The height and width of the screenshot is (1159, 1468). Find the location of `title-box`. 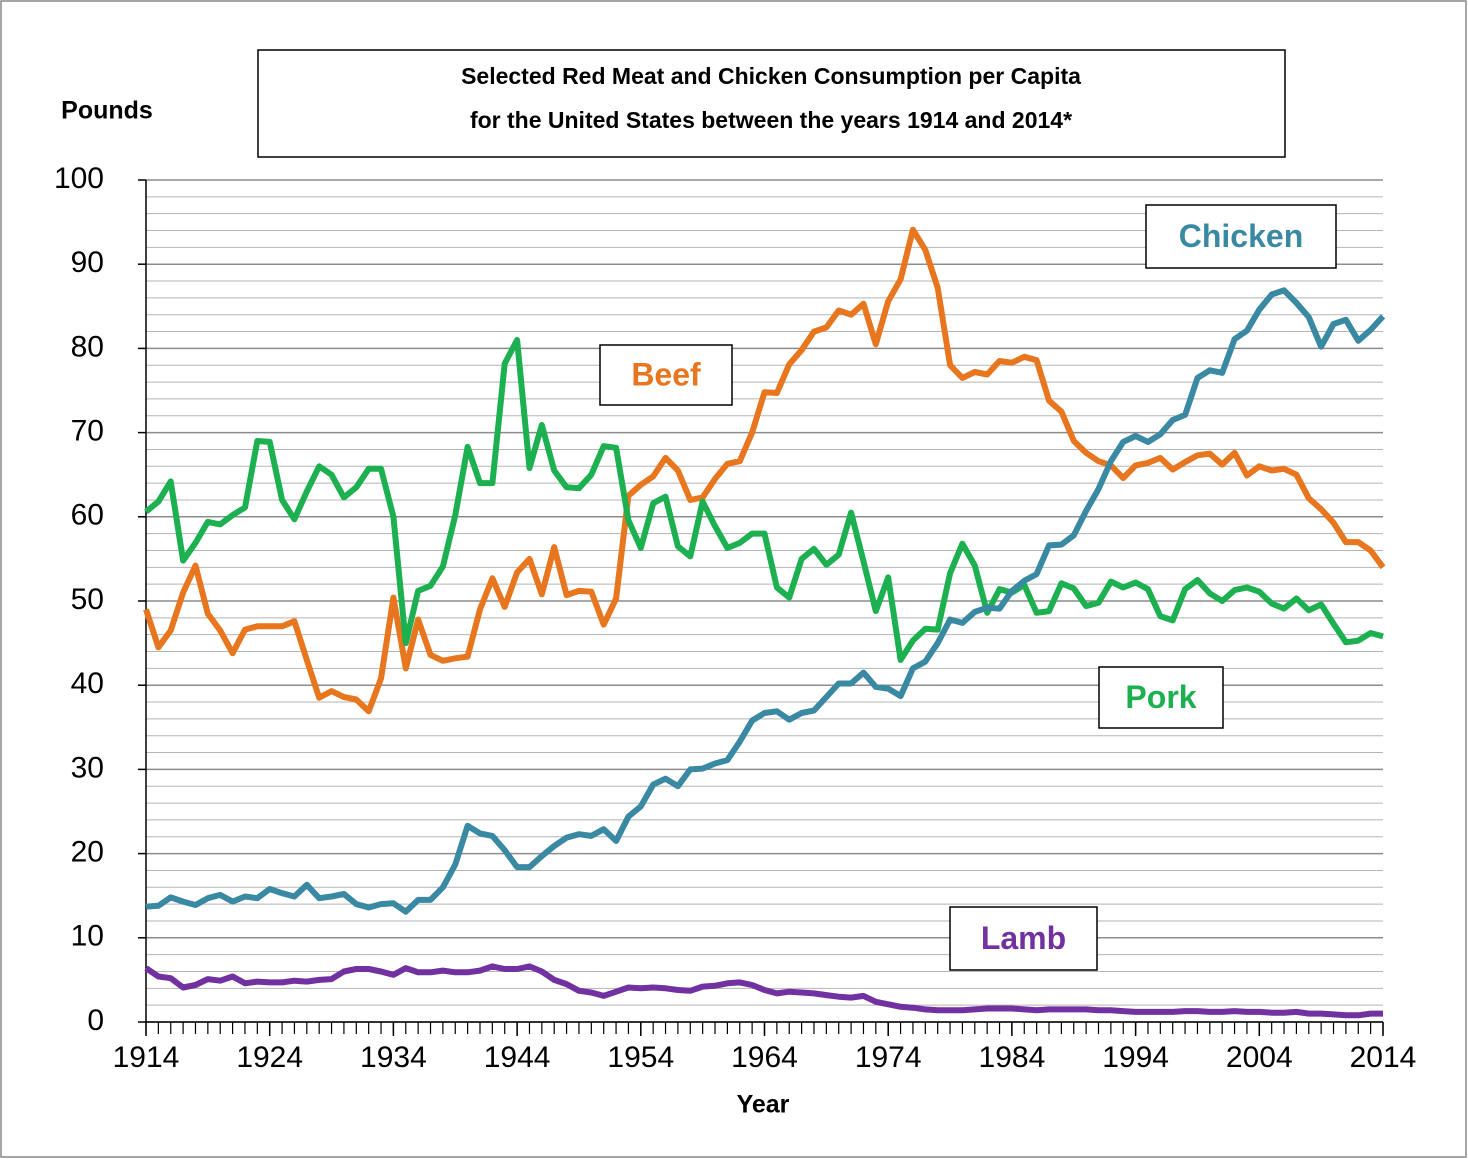

title-box is located at coordinates (771, 103).